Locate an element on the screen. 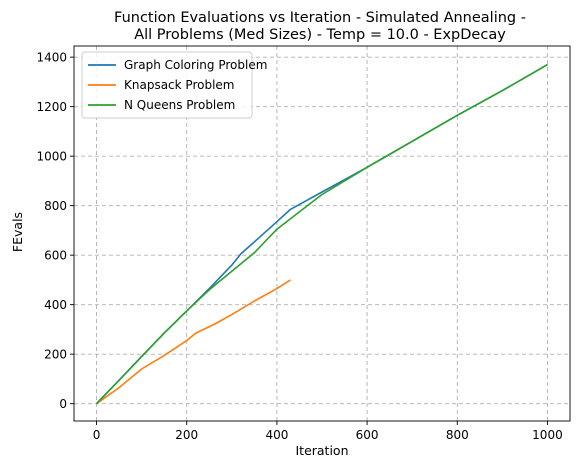  y-tick-label: 1000 is located at coordinates (51, 156).